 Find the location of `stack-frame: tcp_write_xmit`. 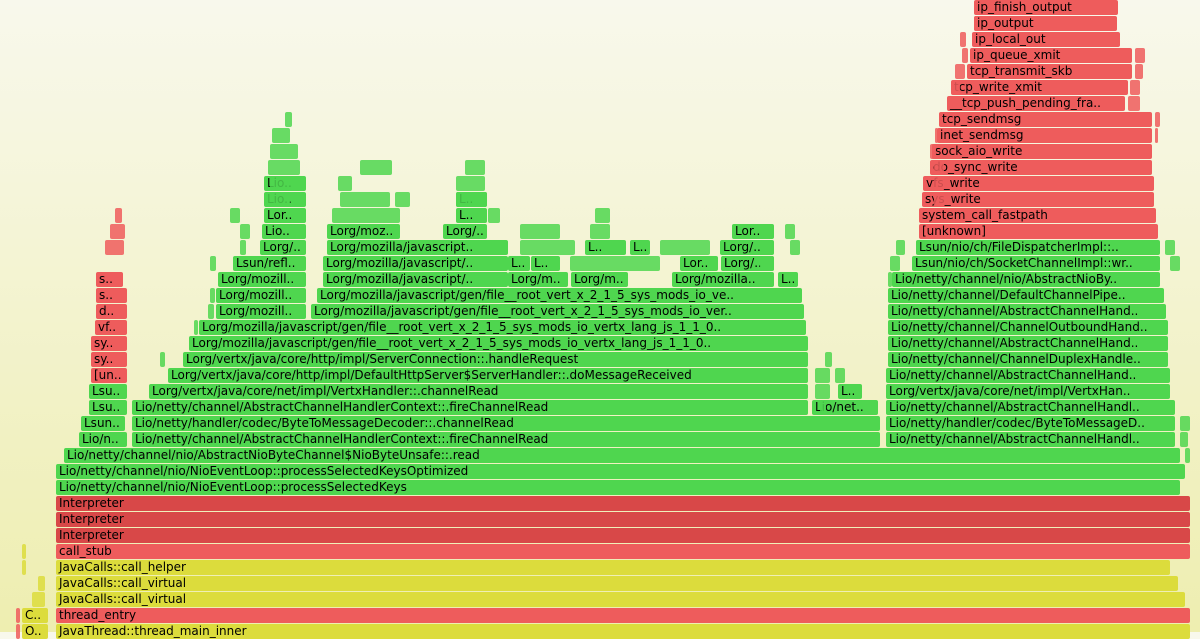

stack-frame: tcp_write_xmit is located at coordinates (1039, 87).